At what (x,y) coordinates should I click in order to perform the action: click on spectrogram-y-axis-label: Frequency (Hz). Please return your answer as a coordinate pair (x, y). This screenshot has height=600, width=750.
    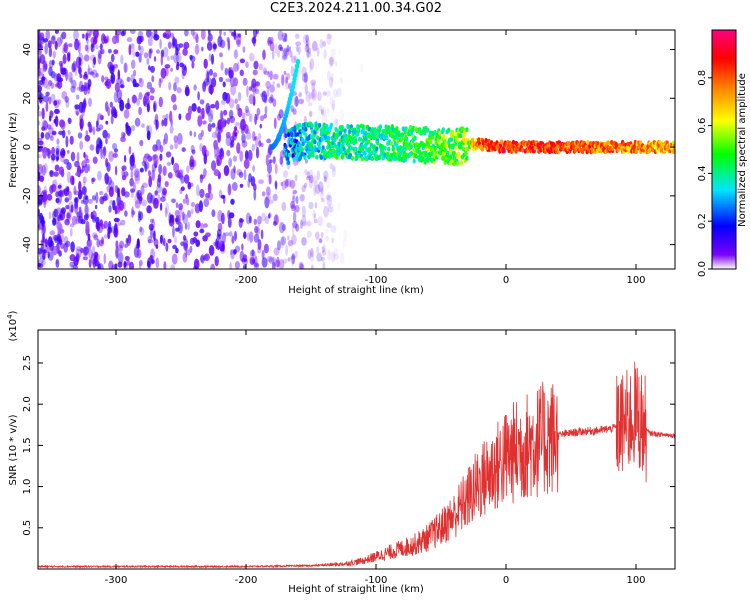
    Looking at the image, I should click on (13, 150).